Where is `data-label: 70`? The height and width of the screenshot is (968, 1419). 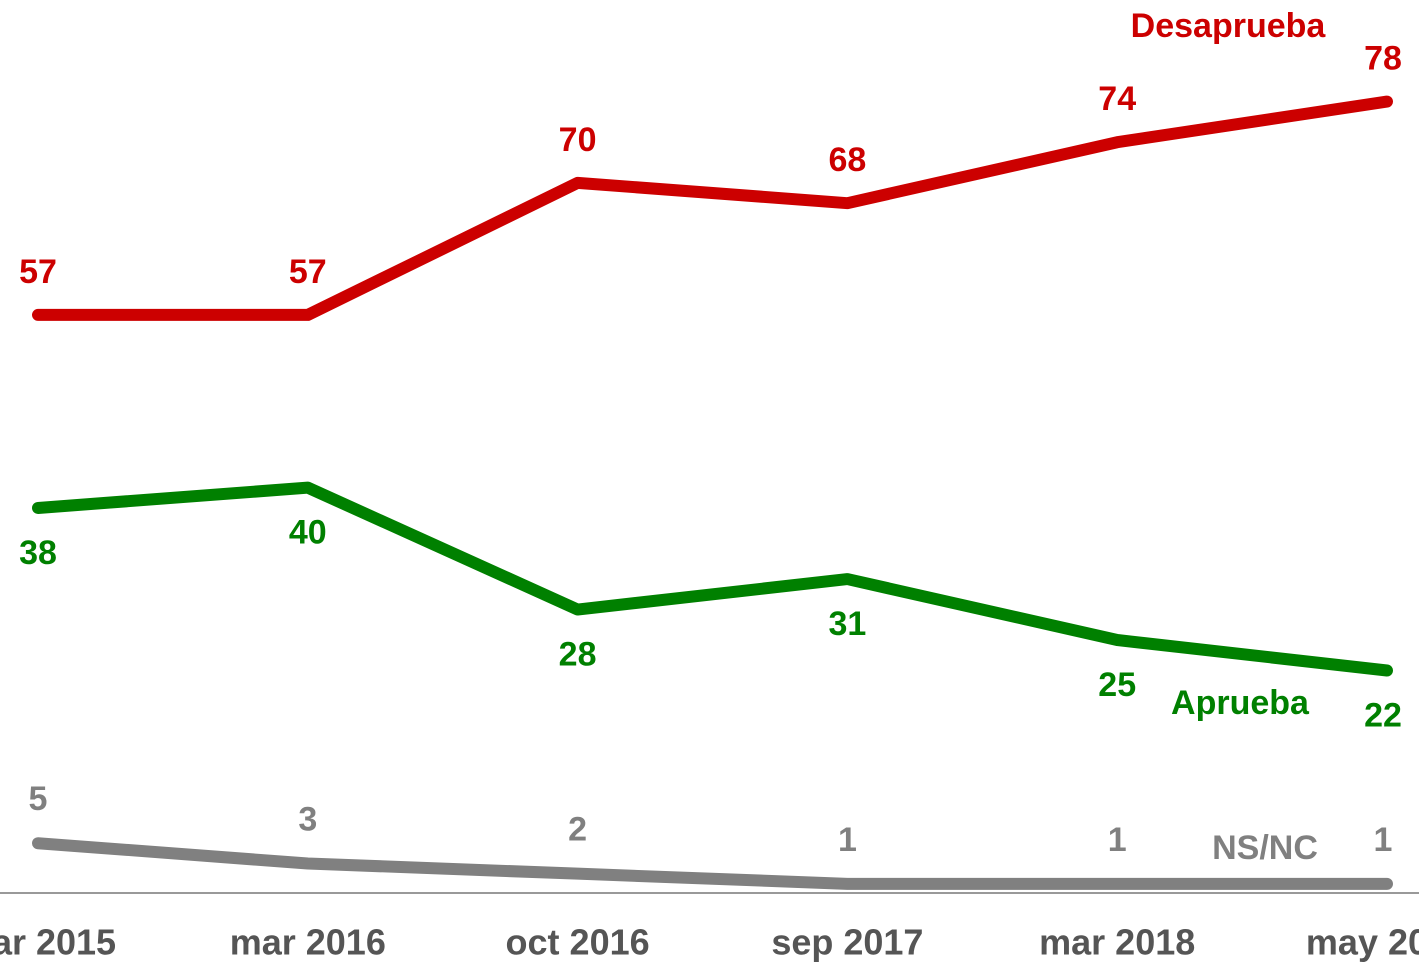
data-label: 70 is located at coordinates (578, 140).